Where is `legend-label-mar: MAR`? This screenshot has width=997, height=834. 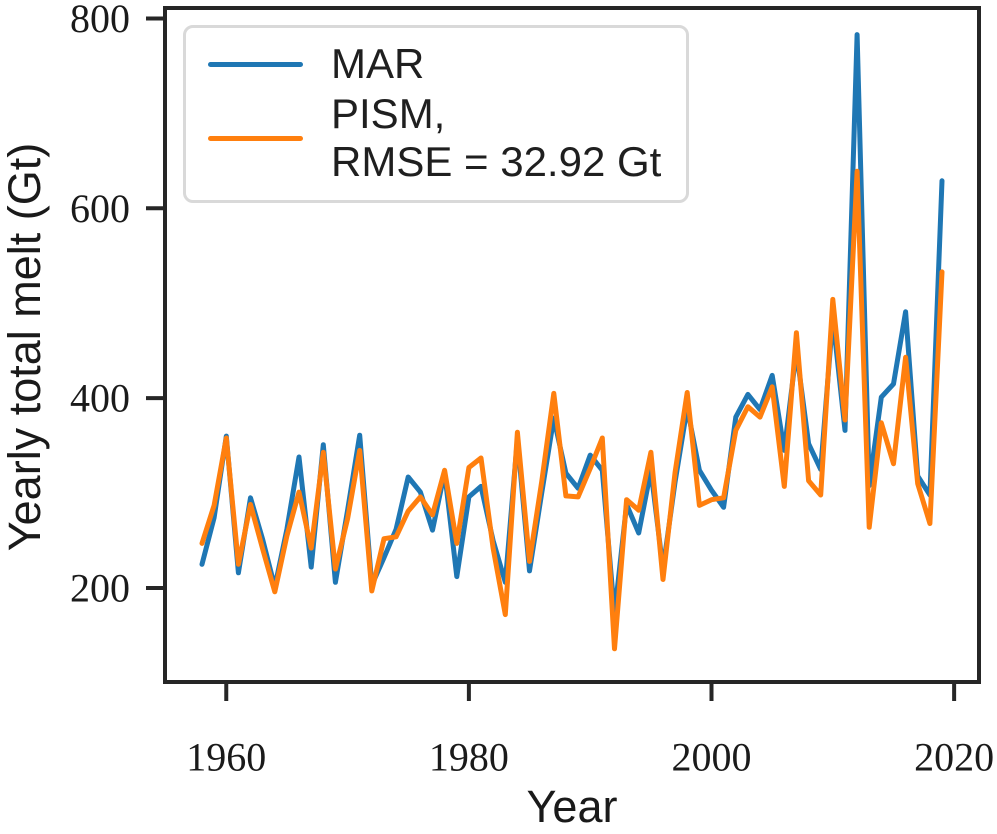
legend-label-mar: MAR is located at coordinates (378, 63).